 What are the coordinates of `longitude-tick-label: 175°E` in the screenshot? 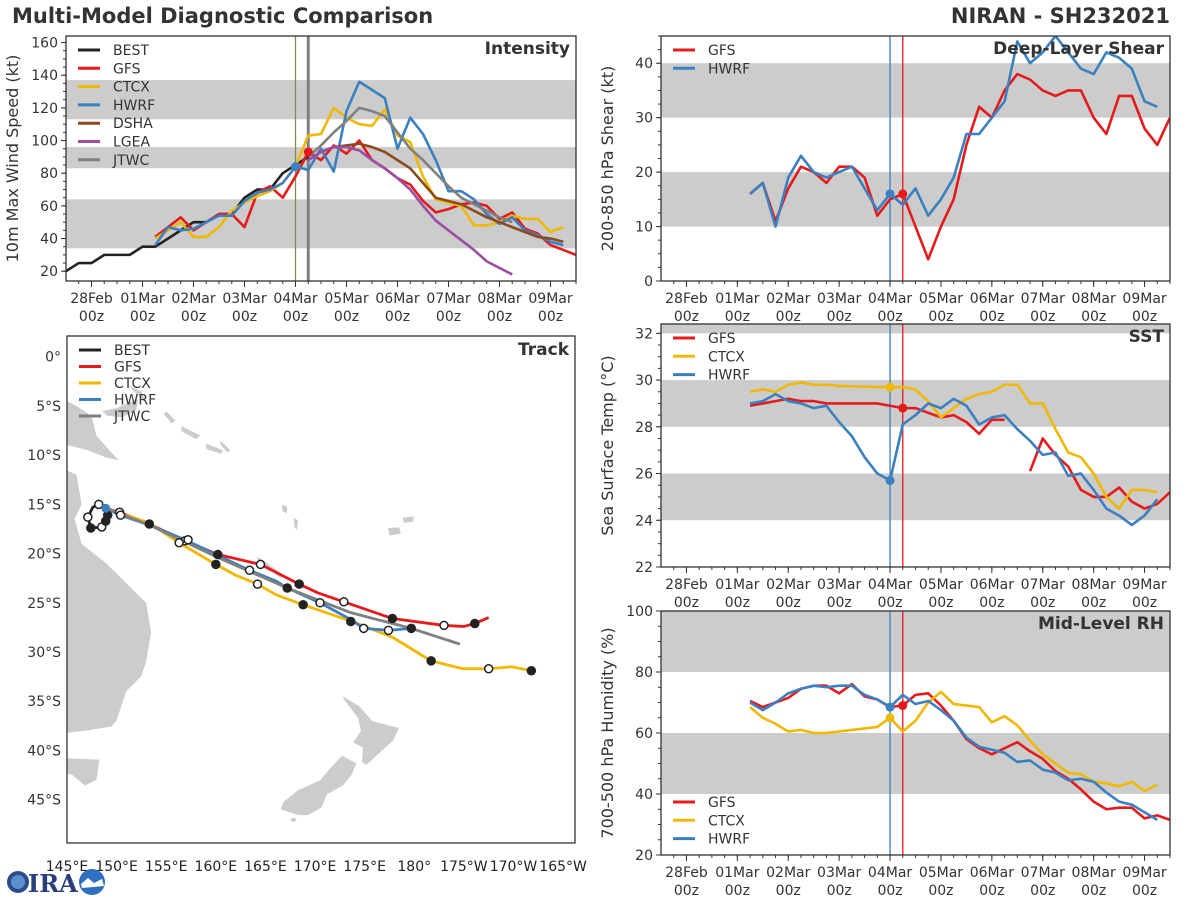 It's located at (364, 867).